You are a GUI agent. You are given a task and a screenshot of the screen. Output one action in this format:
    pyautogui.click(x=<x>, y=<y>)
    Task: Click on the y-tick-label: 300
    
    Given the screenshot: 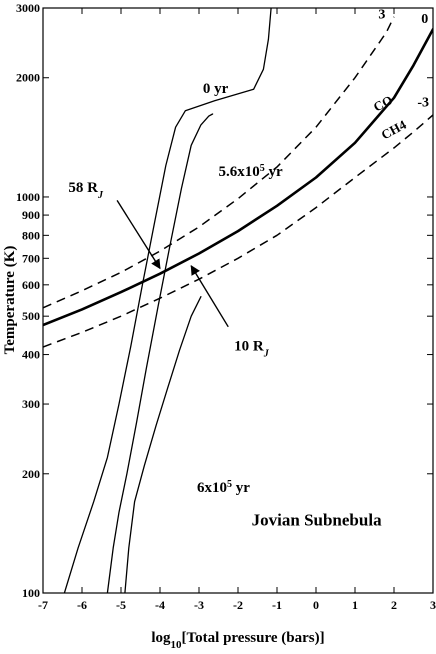 What is the action you would take?
    pyautogui.click(x=31, y=404)
    